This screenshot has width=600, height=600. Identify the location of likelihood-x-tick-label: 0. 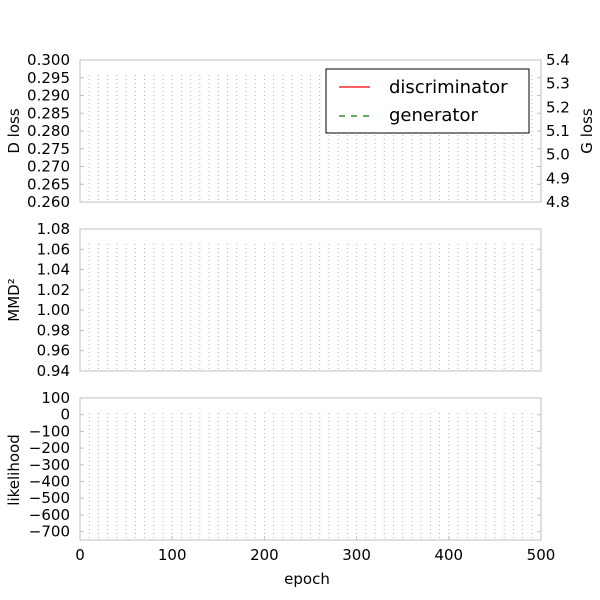
(80, 555).